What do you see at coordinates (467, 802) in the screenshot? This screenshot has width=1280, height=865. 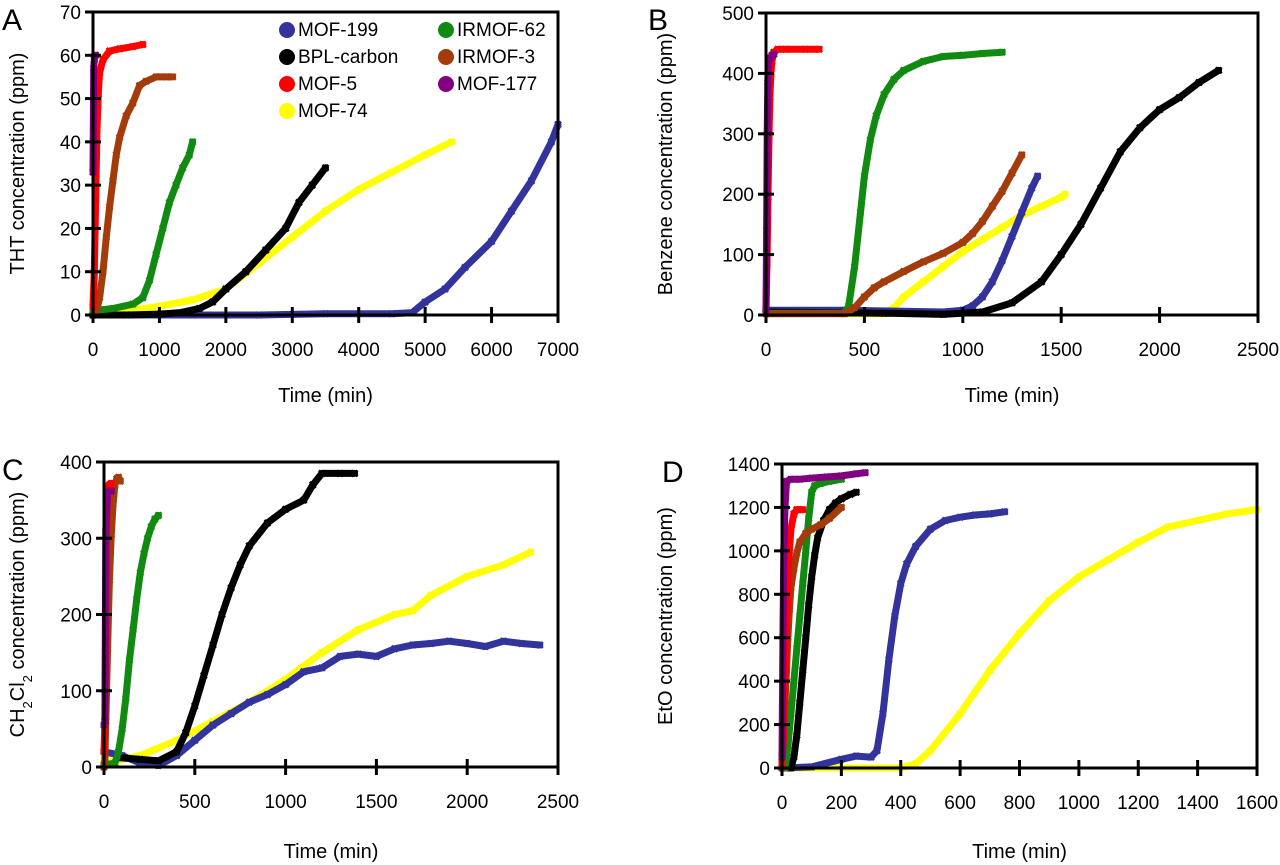 I see `x-tick-label: 2000` at bounding box center [467, 802].